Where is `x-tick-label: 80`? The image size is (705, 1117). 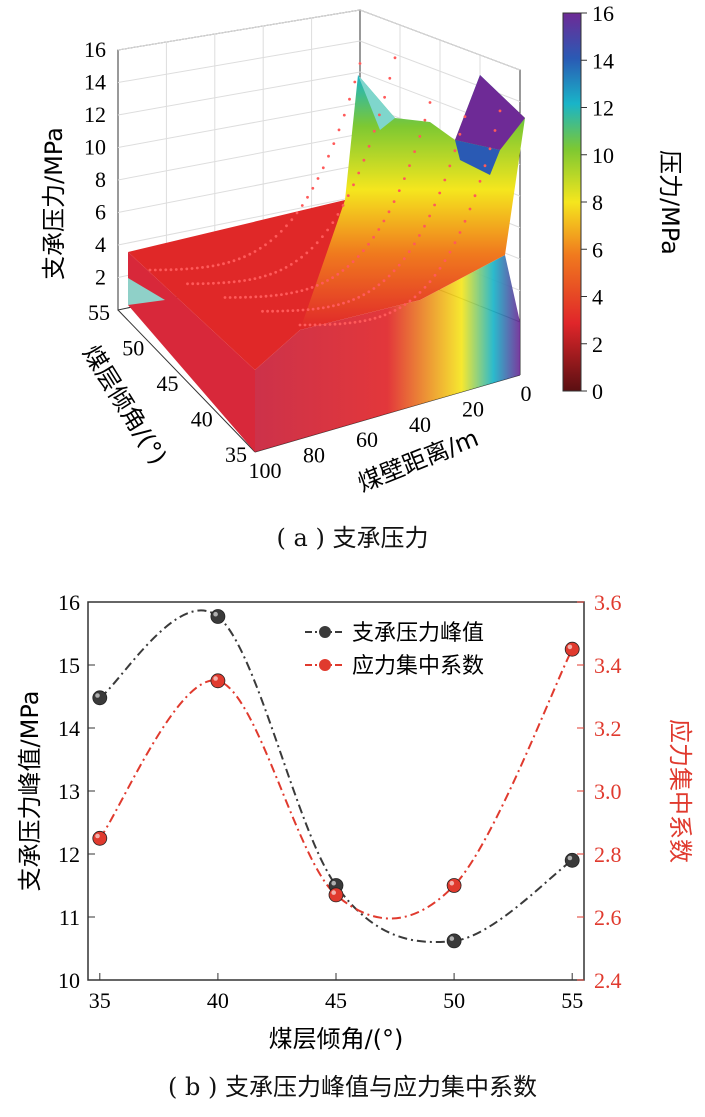 x-tick-label: 80 is located at coordinates (314, 455).